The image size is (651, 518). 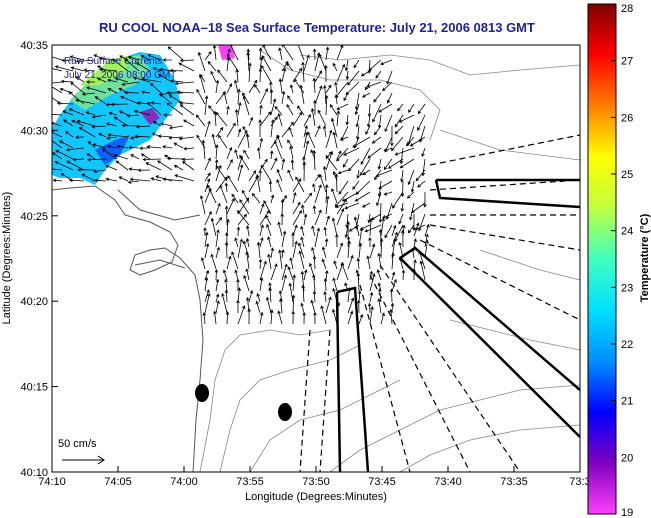 I want to click on y-tick-label: 40:10, so click(x=34, y=473).